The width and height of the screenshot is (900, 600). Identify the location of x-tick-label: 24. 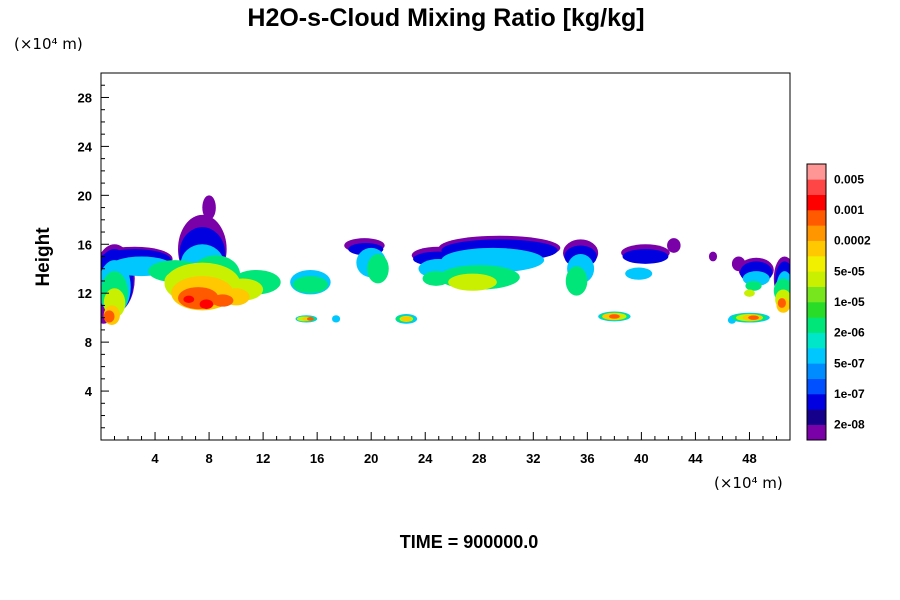
(425, 458).